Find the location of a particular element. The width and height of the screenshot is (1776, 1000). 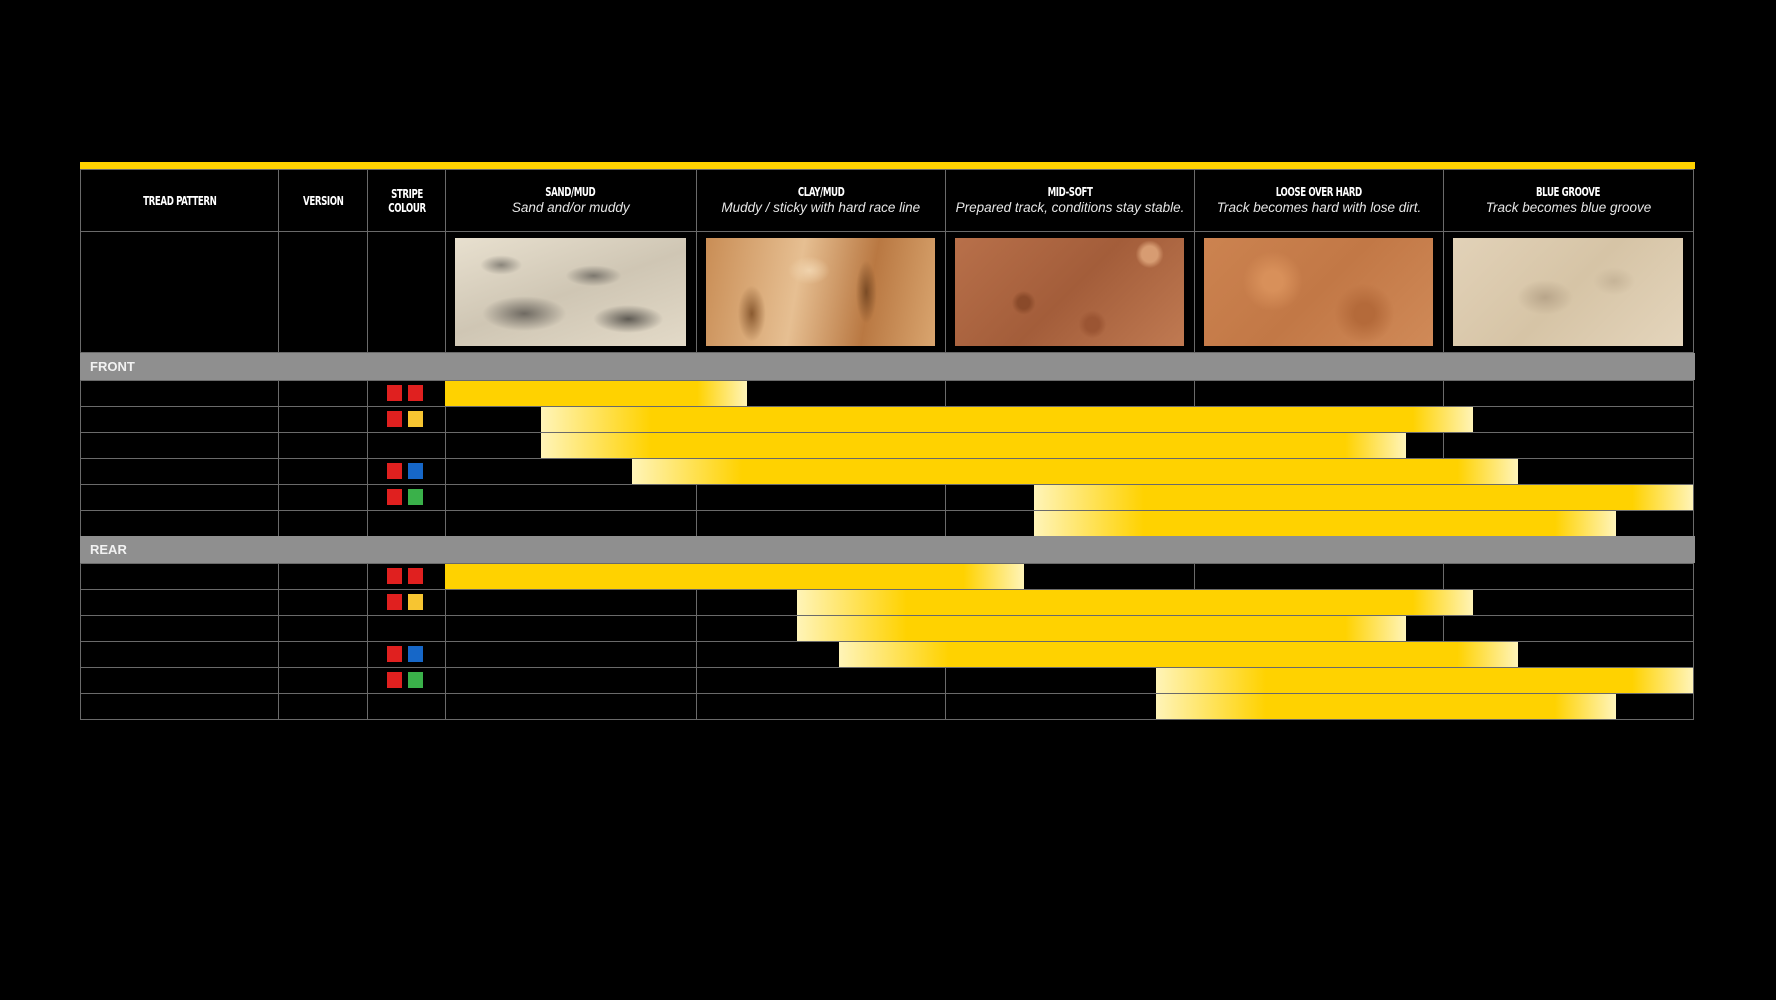

column-header-sand-mud: SAND/MUD Sand and/or muddy is located at coordinates (571, 200).